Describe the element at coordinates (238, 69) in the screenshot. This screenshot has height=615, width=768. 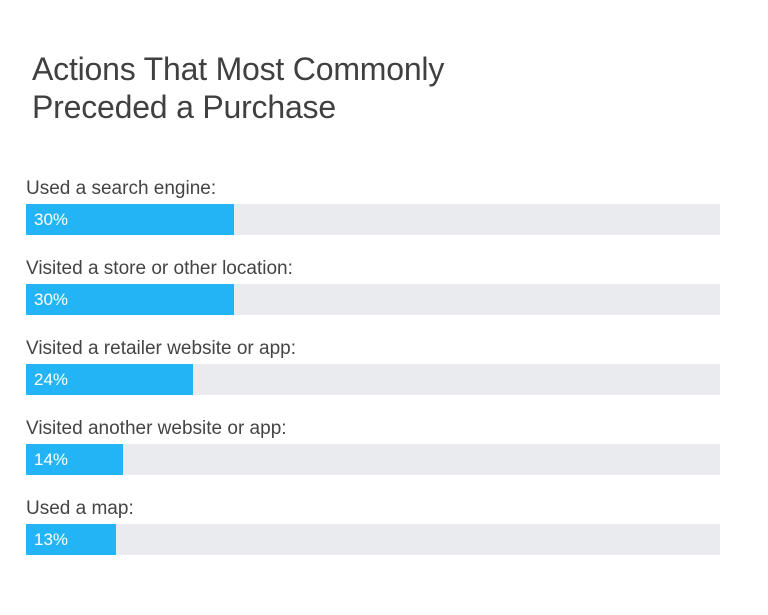
I see `chart-title-line-1: Actions That Most Commonly` at that location.